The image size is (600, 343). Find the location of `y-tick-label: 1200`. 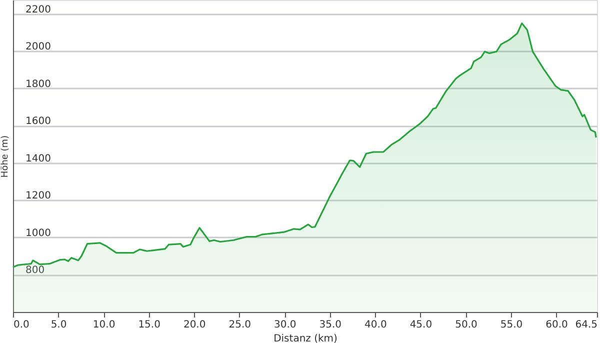

y-tick-label: 1200 is located at coordinates (38, 196).